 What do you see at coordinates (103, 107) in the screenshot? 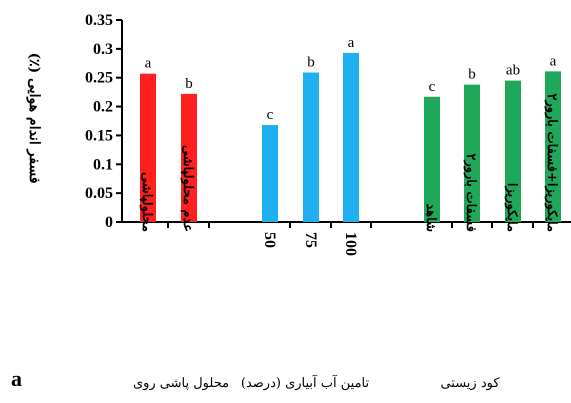
I see `y-tick-label: 0.2` at bounding box center [103, 107].